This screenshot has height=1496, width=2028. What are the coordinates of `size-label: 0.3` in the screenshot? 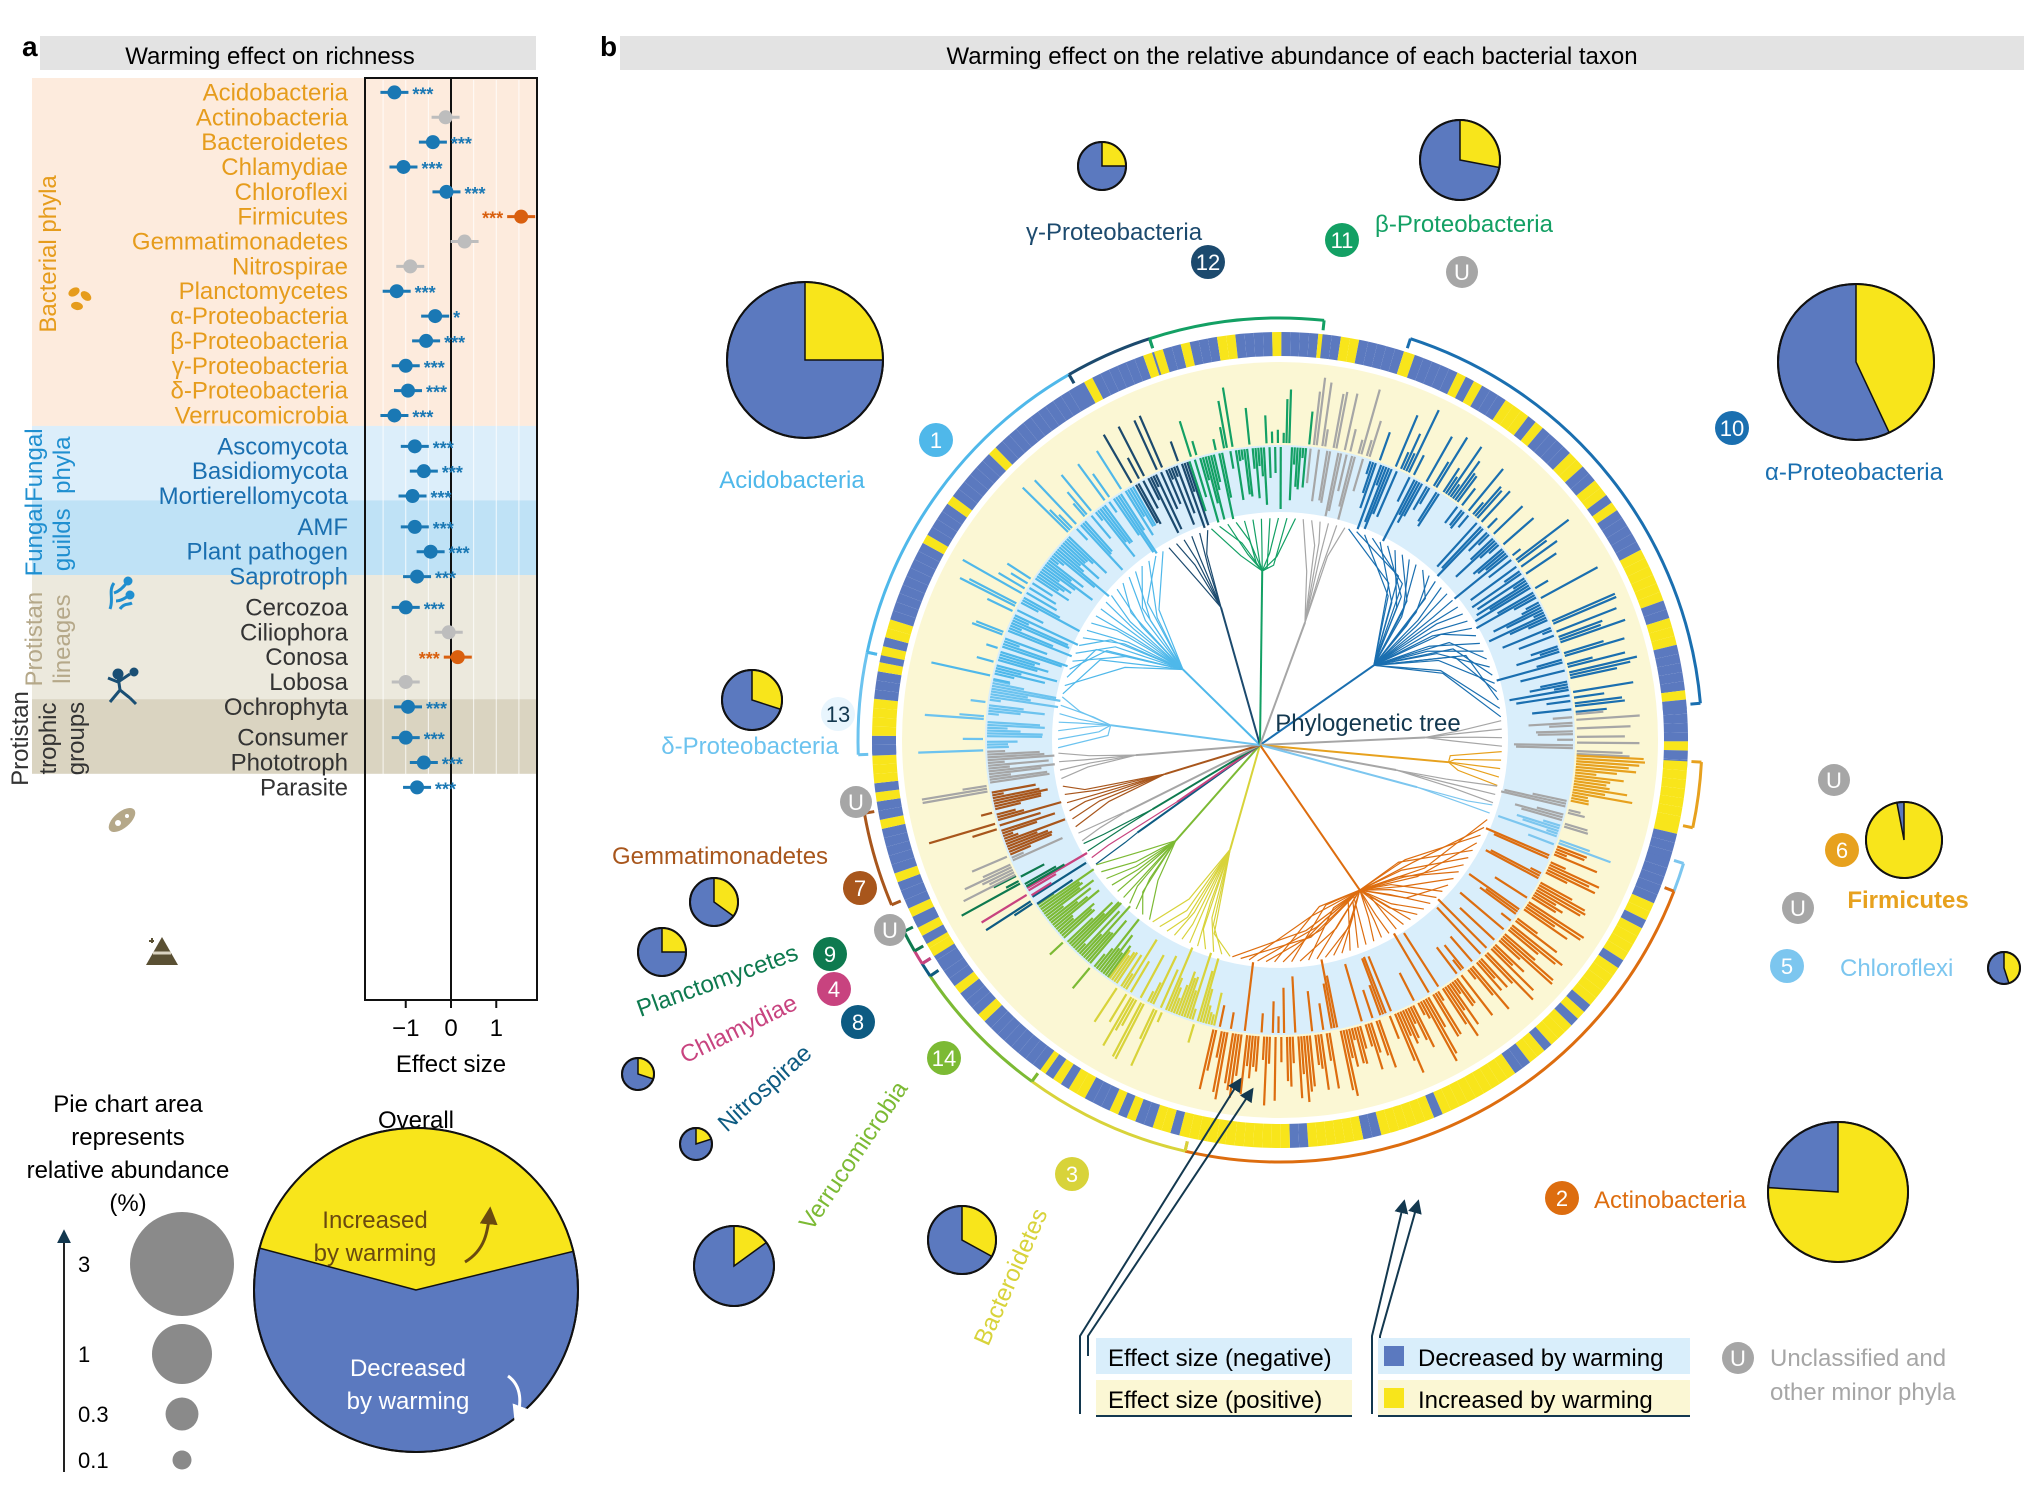 It's located at (93, 1414).